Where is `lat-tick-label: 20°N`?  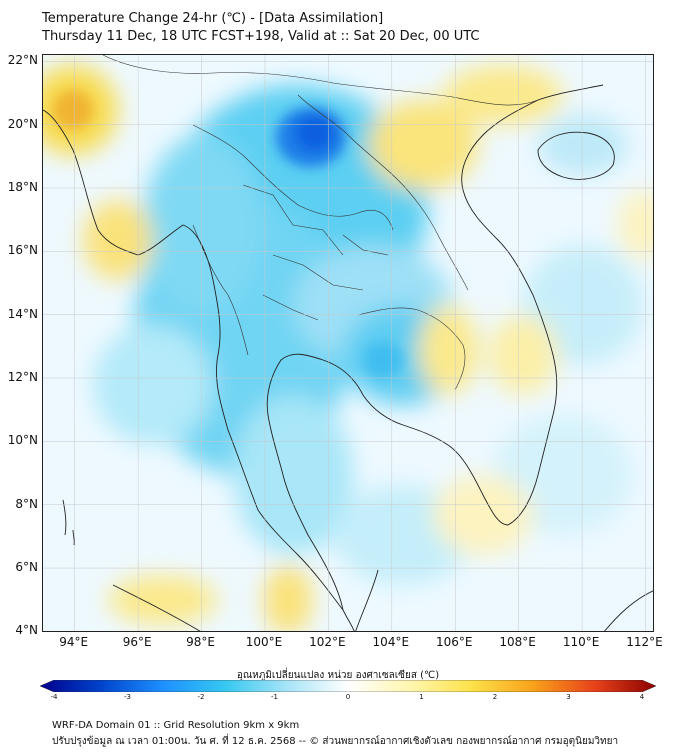 lat-tick-label: 20°N is located at coordinates (22, 123).